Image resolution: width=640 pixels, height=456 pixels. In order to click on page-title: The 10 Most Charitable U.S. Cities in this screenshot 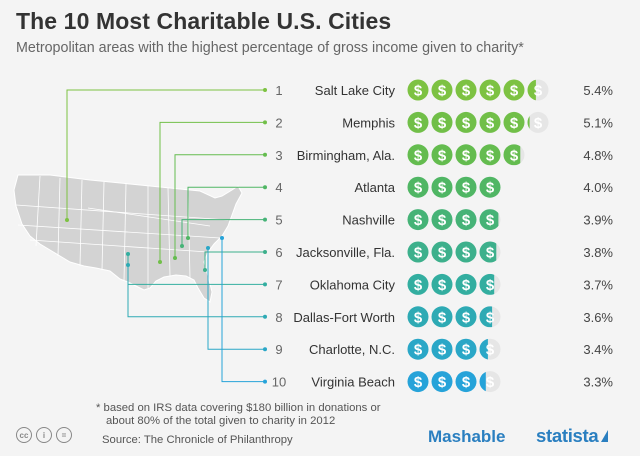, I will do `click(204, 21)`.